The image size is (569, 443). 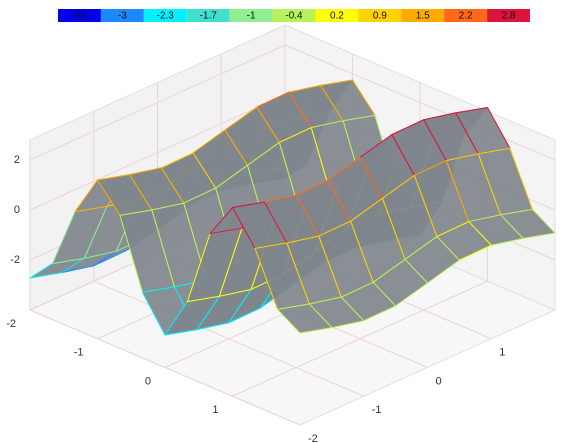 What do you see at coordinates (377, 410) in the screenshot?
I see `y-tick-label: -1` at bounding box center [377, 410].